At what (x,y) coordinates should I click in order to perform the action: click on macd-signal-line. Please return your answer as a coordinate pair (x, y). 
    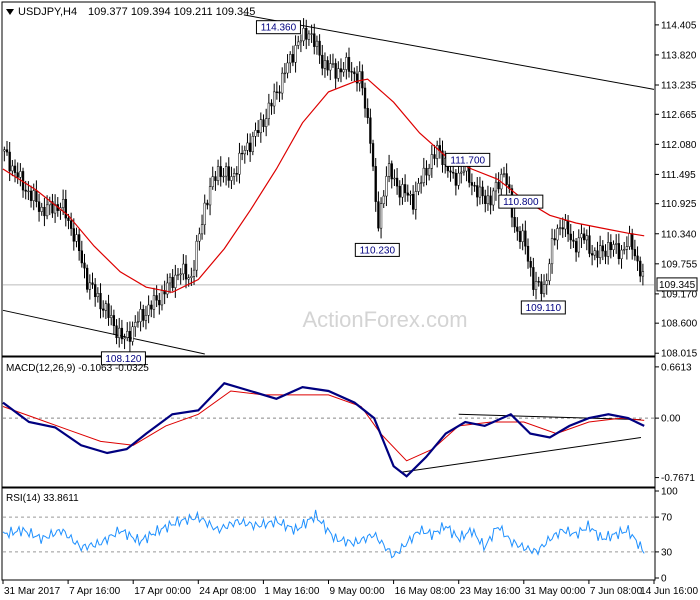
    Looking at the image, I should click on (323, 426).